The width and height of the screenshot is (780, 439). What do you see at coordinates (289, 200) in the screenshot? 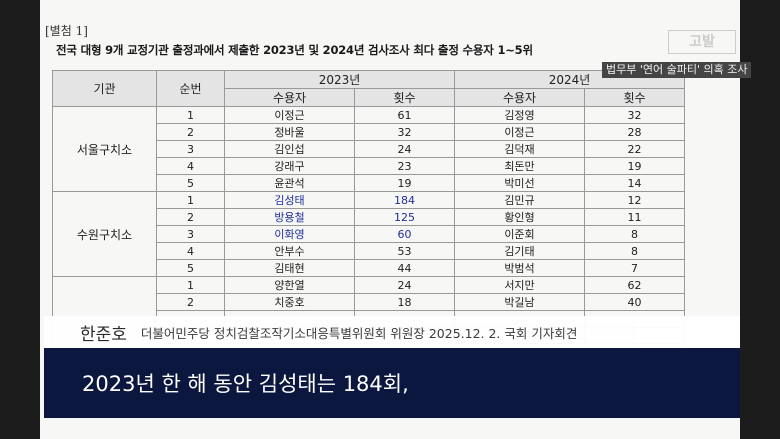
I see `inmate-2023-cell: 김성태` at bounding box center [289, 200].